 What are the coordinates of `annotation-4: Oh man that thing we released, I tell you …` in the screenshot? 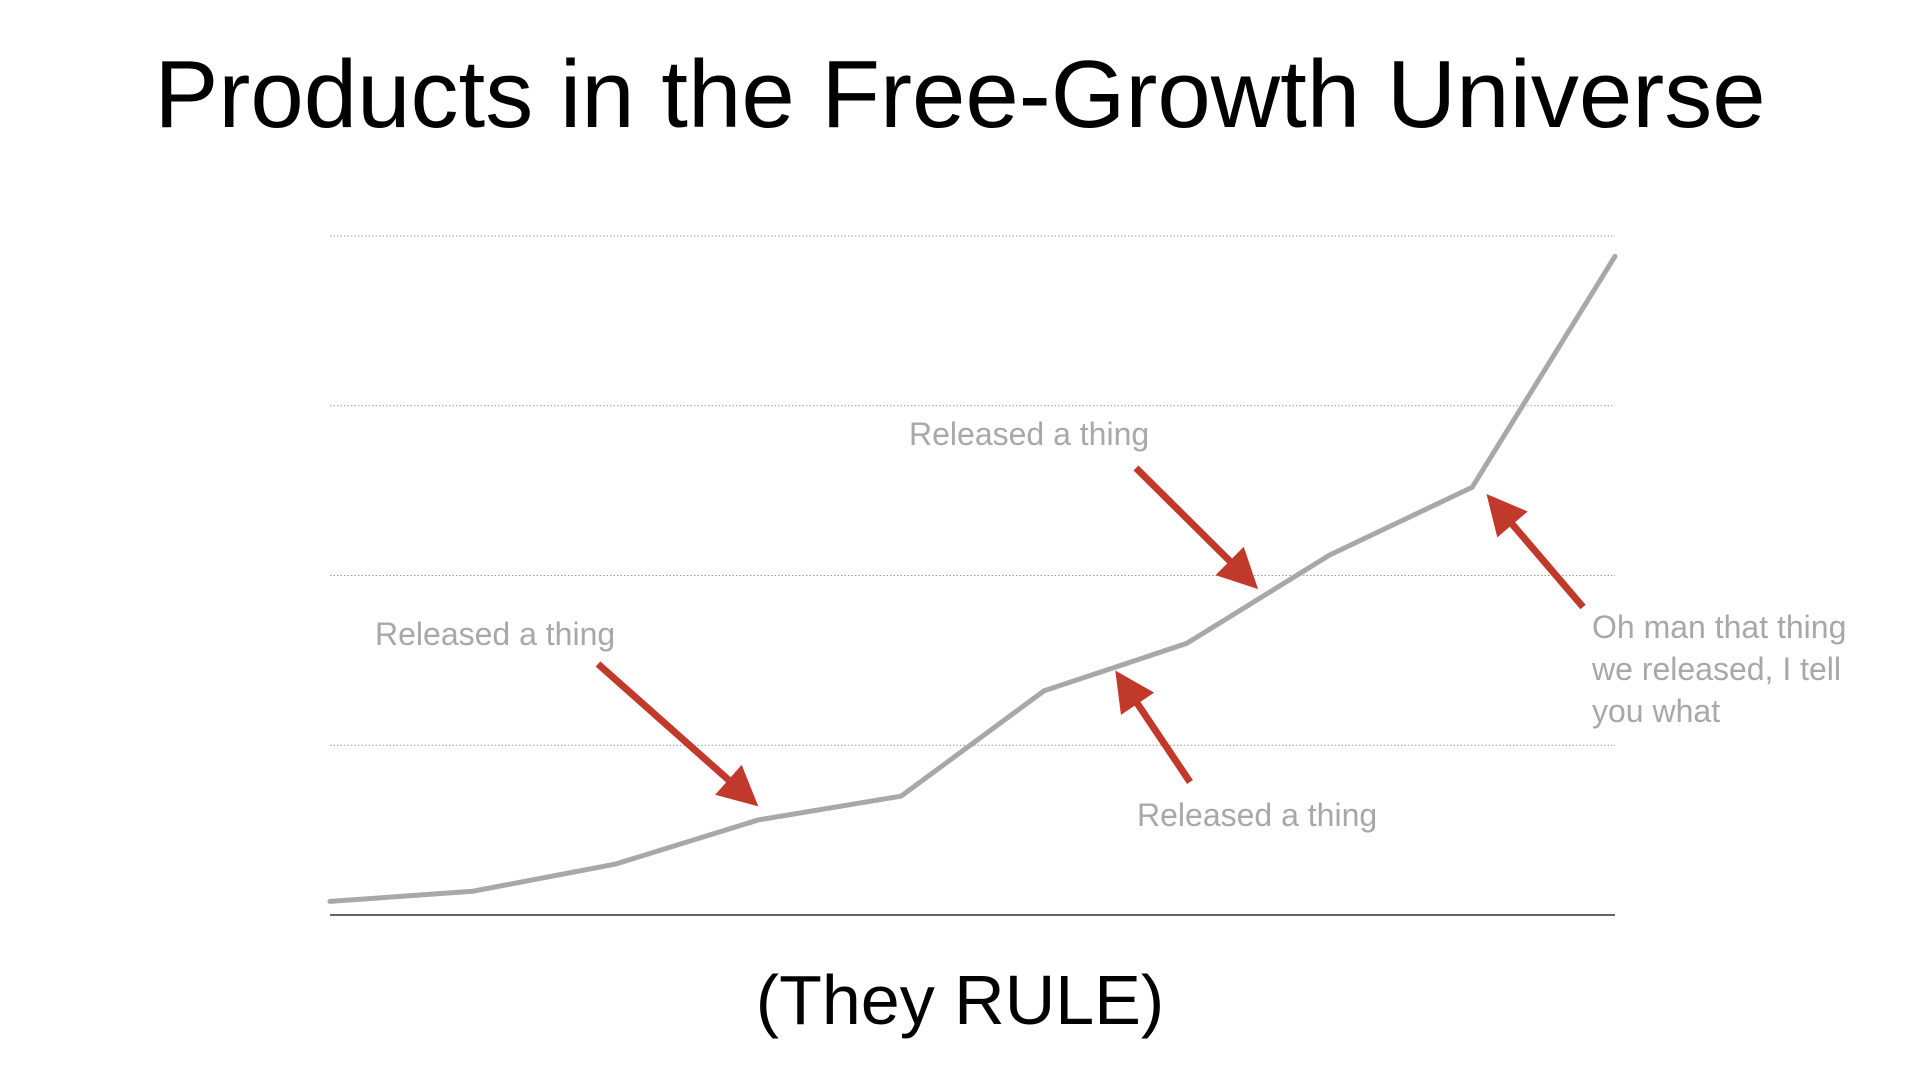 It's located at (1666, 611).